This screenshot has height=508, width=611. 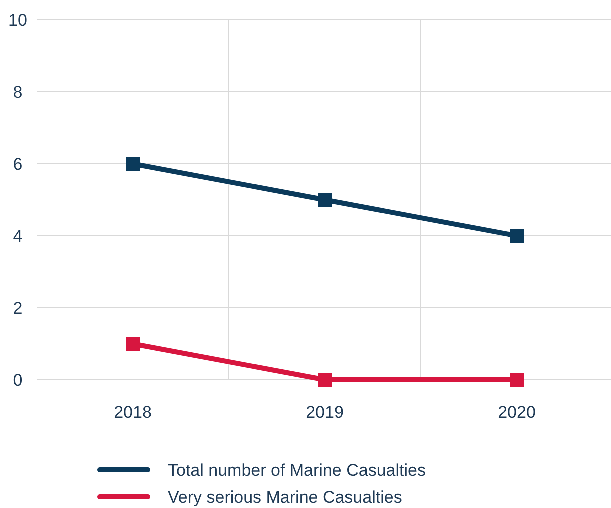 I want to click on y-tick-label: 8, so click(x=18, y=92).